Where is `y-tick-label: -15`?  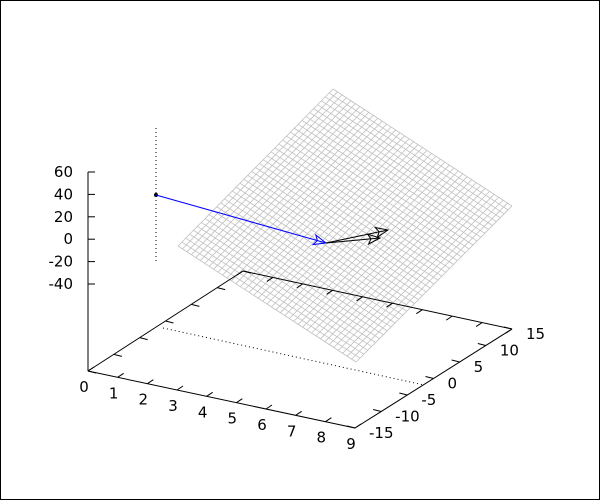 y-tick-label: -15 is located at coordinates (381, 433).